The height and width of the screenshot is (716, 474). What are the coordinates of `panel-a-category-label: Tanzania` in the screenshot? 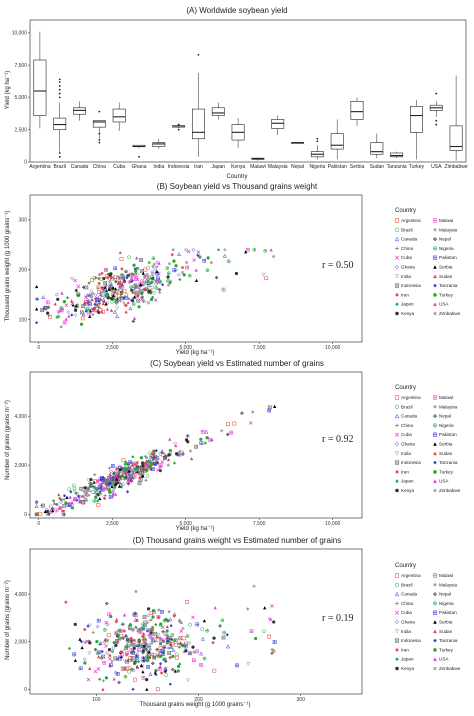 It's located at (397, 167).